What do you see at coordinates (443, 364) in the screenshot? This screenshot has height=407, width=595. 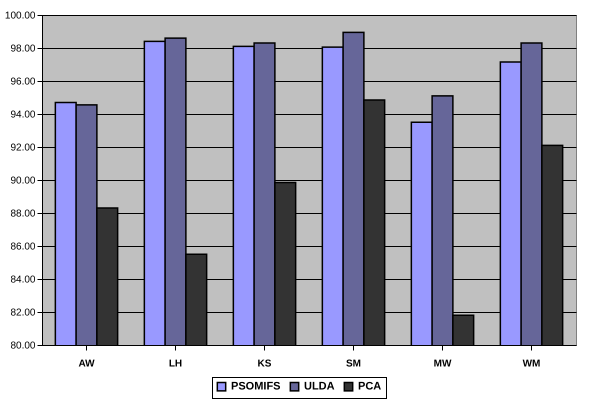 I see `x-tick-label: MW` at bounding box center [443, 364].